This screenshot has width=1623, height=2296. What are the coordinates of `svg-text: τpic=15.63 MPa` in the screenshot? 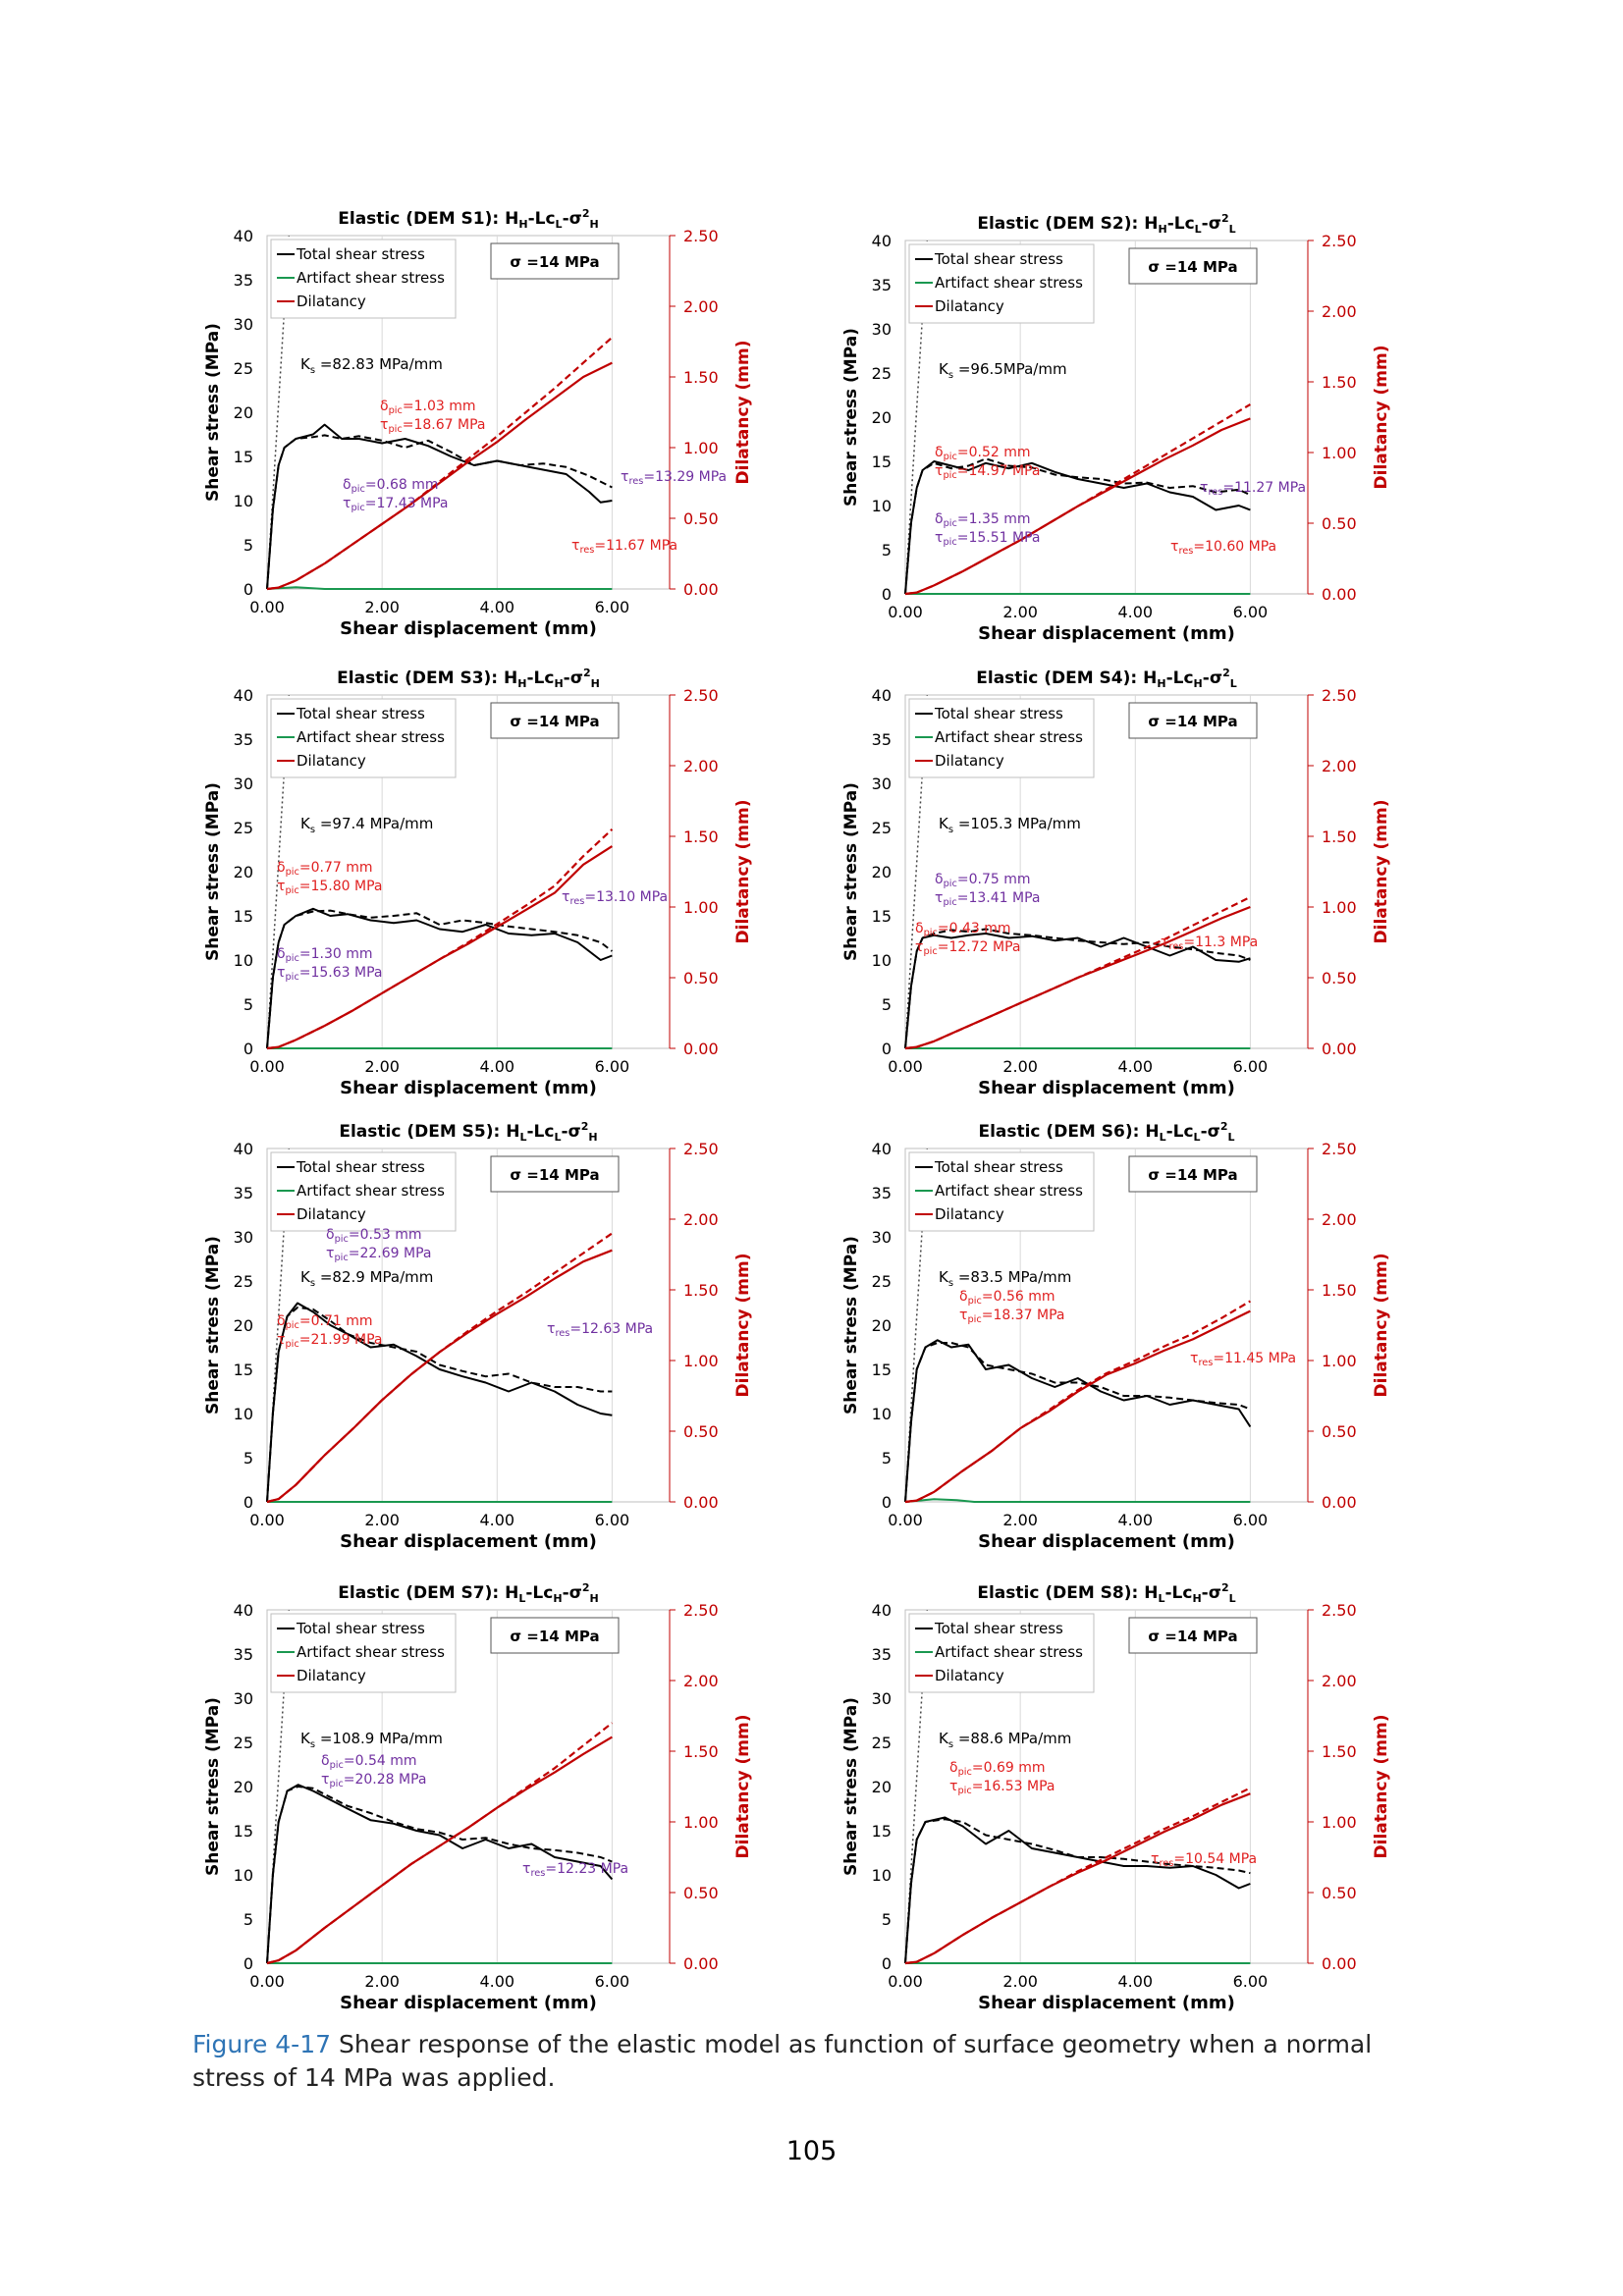 It's located at (330, 974).